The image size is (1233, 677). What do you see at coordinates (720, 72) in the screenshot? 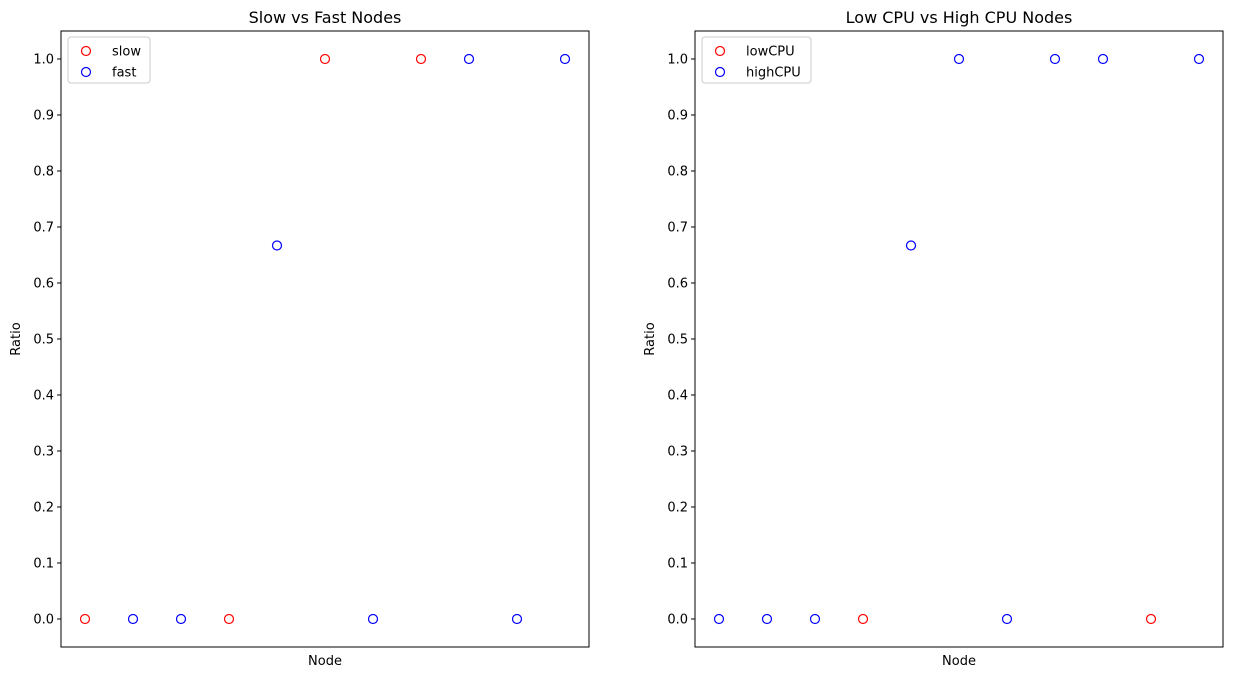
I see `legend-marker-highCPU` at bounding box center [720, 72].